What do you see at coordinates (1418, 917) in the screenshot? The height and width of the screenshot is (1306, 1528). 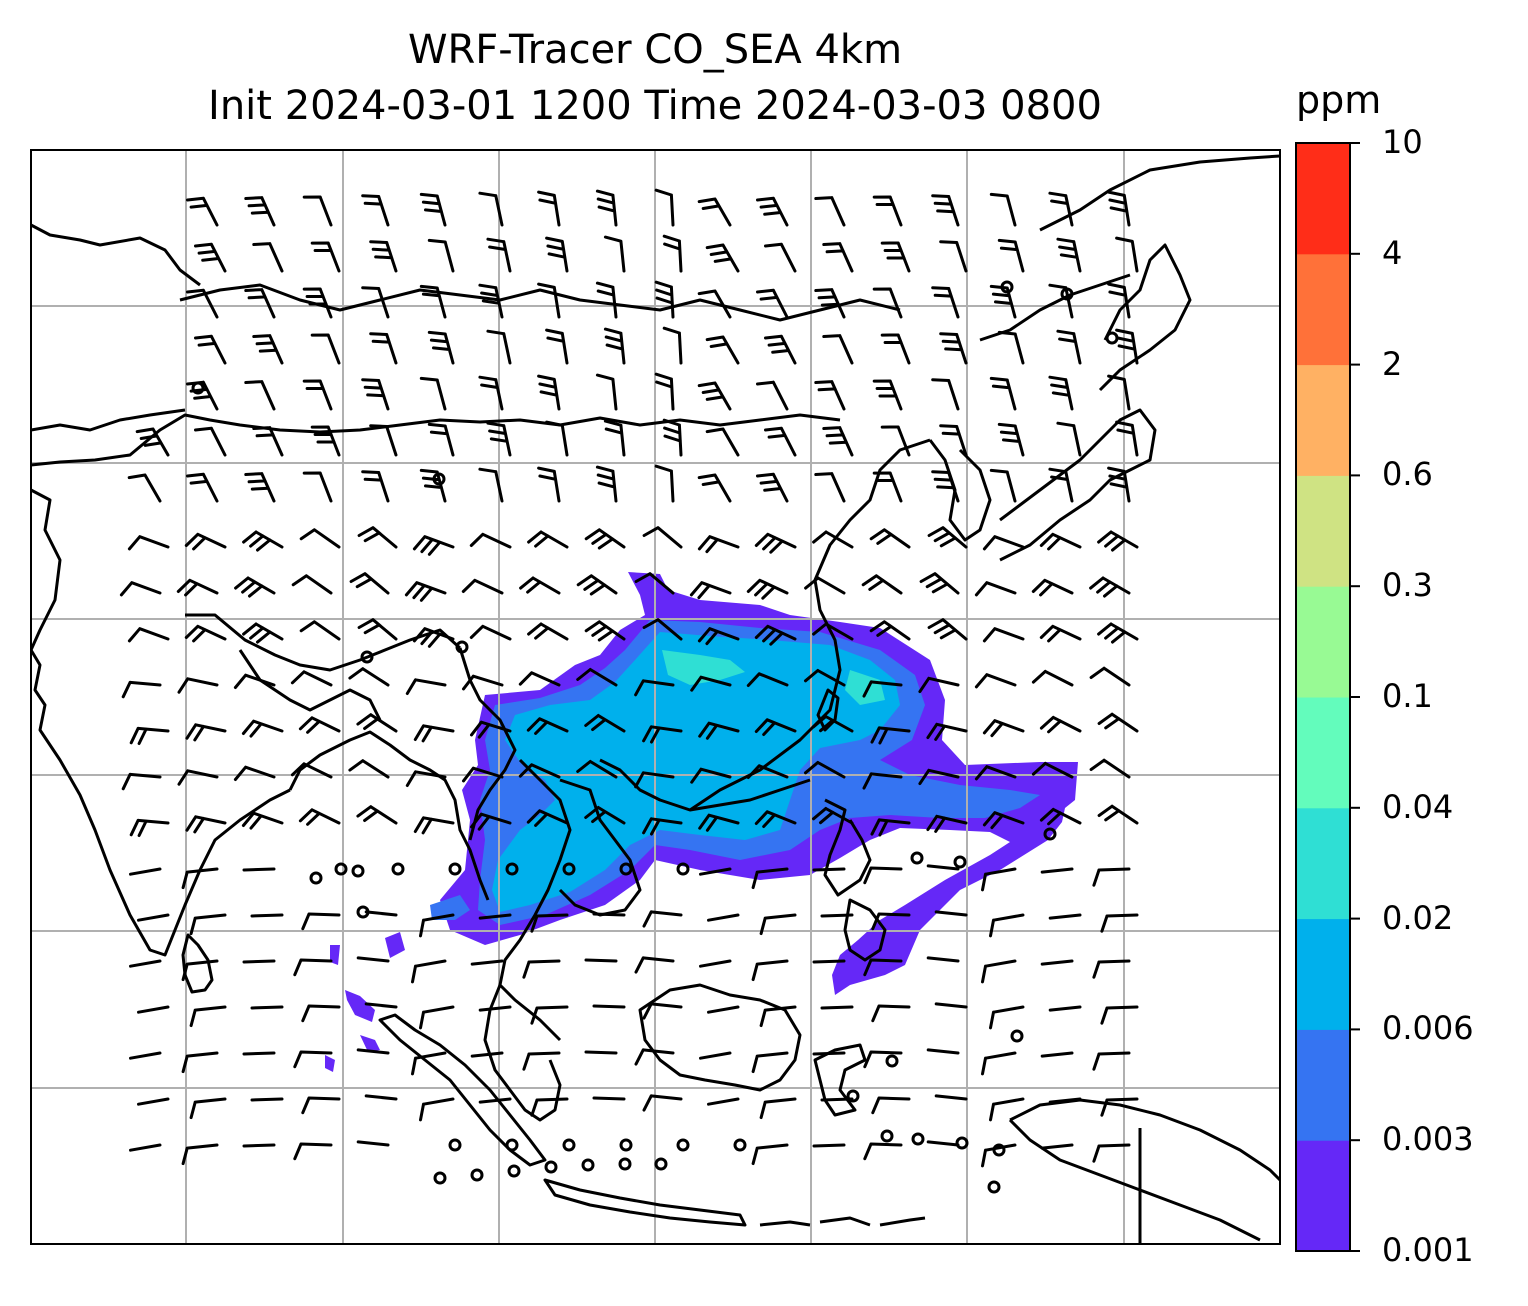 I see `colorbar-tick-label: 0.02` at bounding box center [1418, 917].